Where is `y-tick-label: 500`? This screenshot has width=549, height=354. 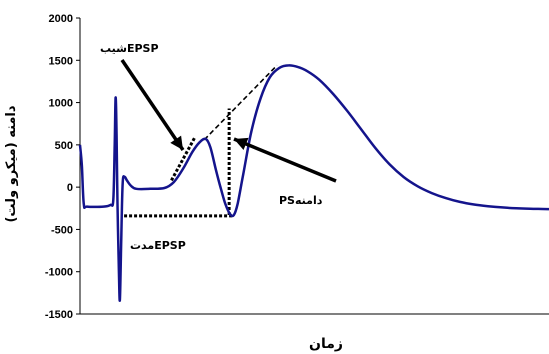
y-tick-label: 500 is located at coordinates (64, 146).